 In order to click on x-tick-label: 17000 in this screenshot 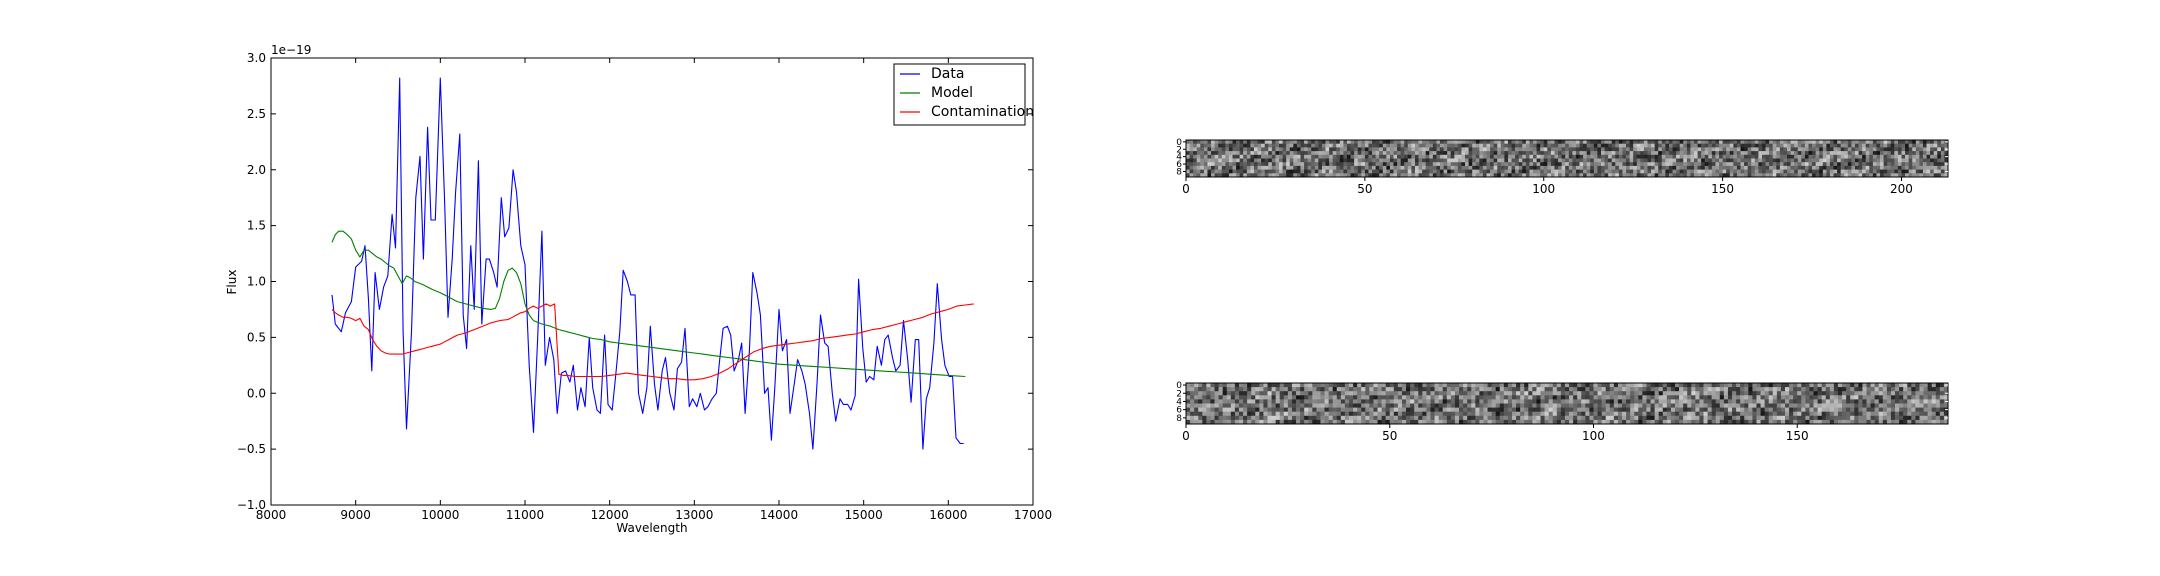, I will do `click(1033, 515)`.